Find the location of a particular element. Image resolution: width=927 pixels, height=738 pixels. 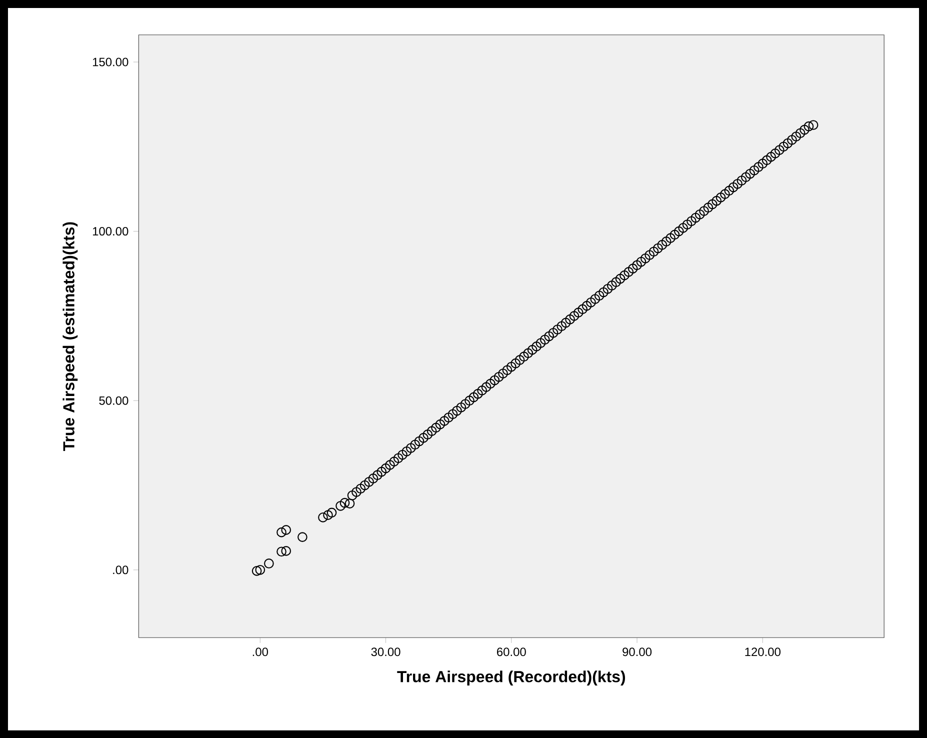

y-tick-label: 150.00 is located at coordinates (110, 62).